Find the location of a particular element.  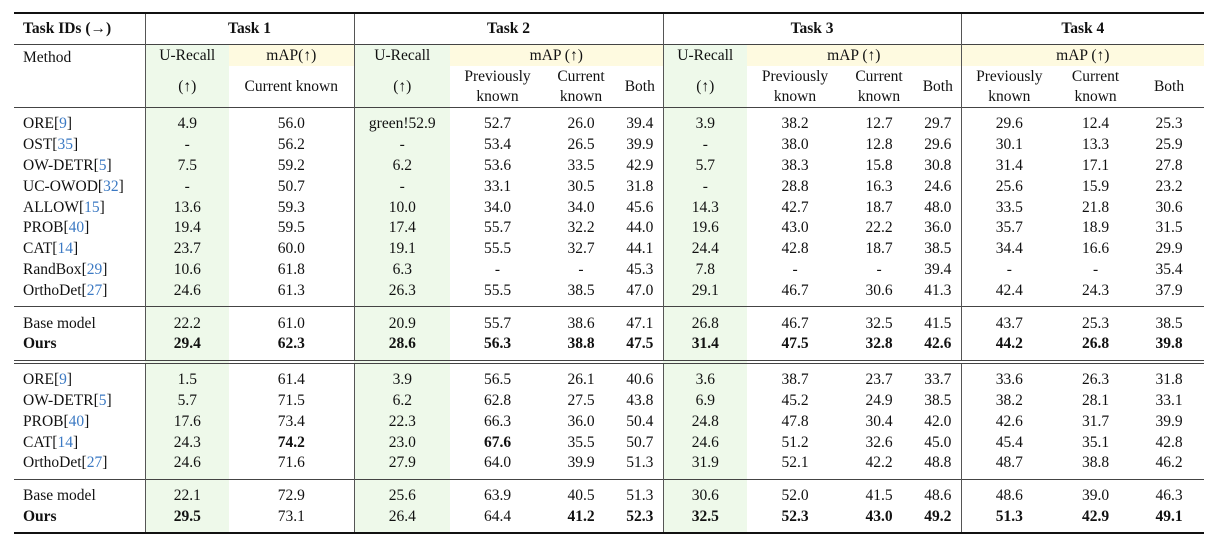

value-cell: 31.7 is located at coordinates (1095, 421).